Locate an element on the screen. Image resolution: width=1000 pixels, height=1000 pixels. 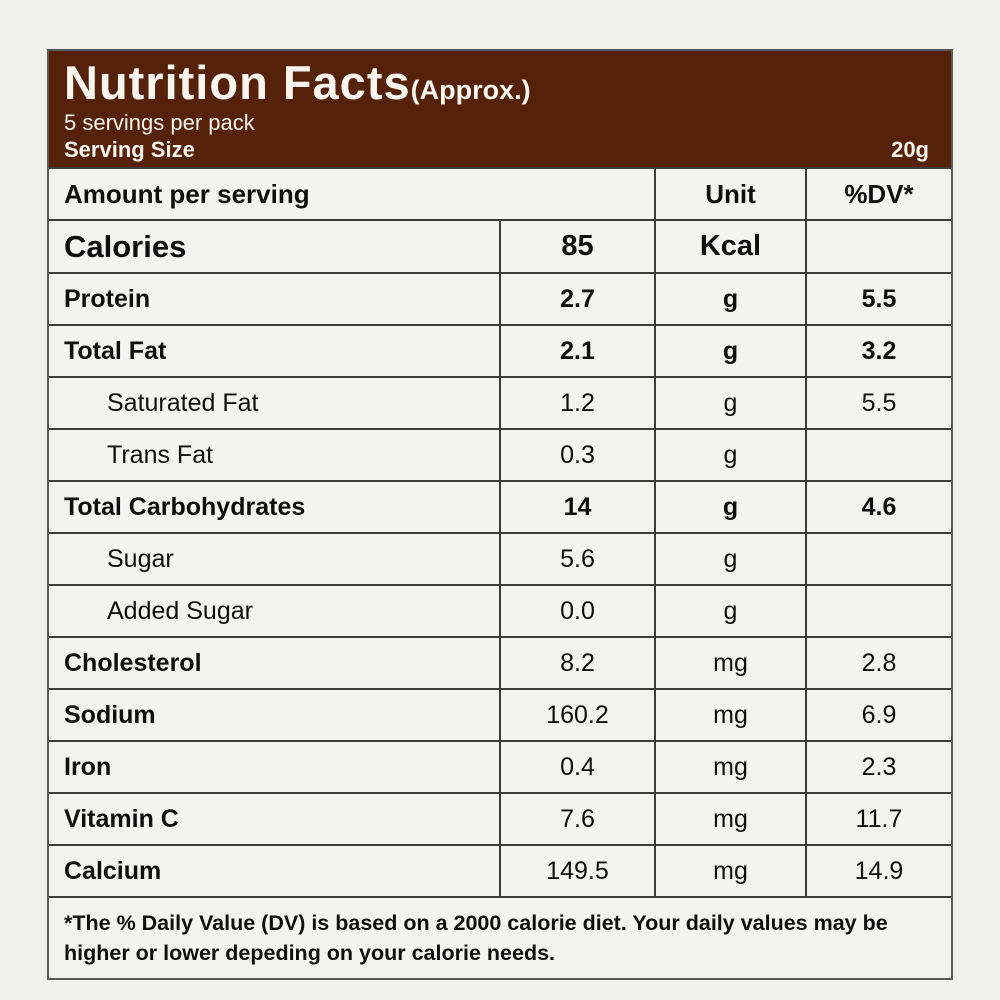
table-row: Cholesterol 8.2 mg 2.8 is located at coordinates (500, 662).